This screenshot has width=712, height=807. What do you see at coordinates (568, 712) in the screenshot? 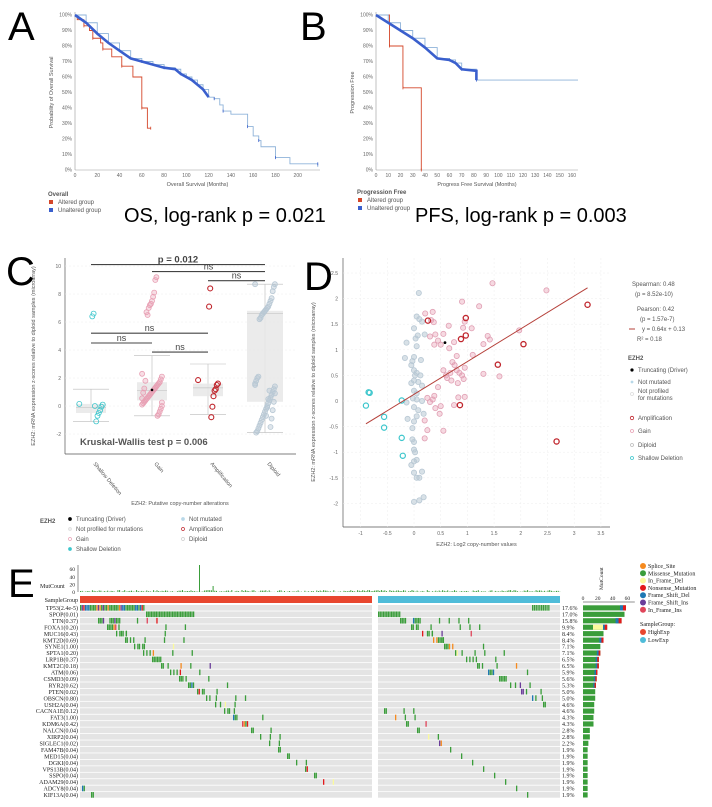
I see `gene-percent: 4.6%` at bounding box center [568, 712].